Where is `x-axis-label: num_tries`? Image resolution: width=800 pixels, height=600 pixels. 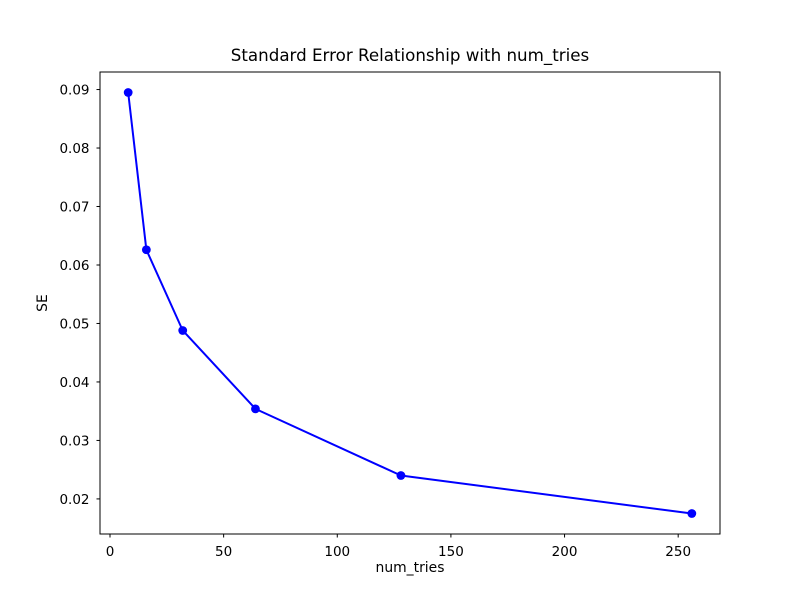
x-axis-label: num_tries is located at coordinates (410, 568).